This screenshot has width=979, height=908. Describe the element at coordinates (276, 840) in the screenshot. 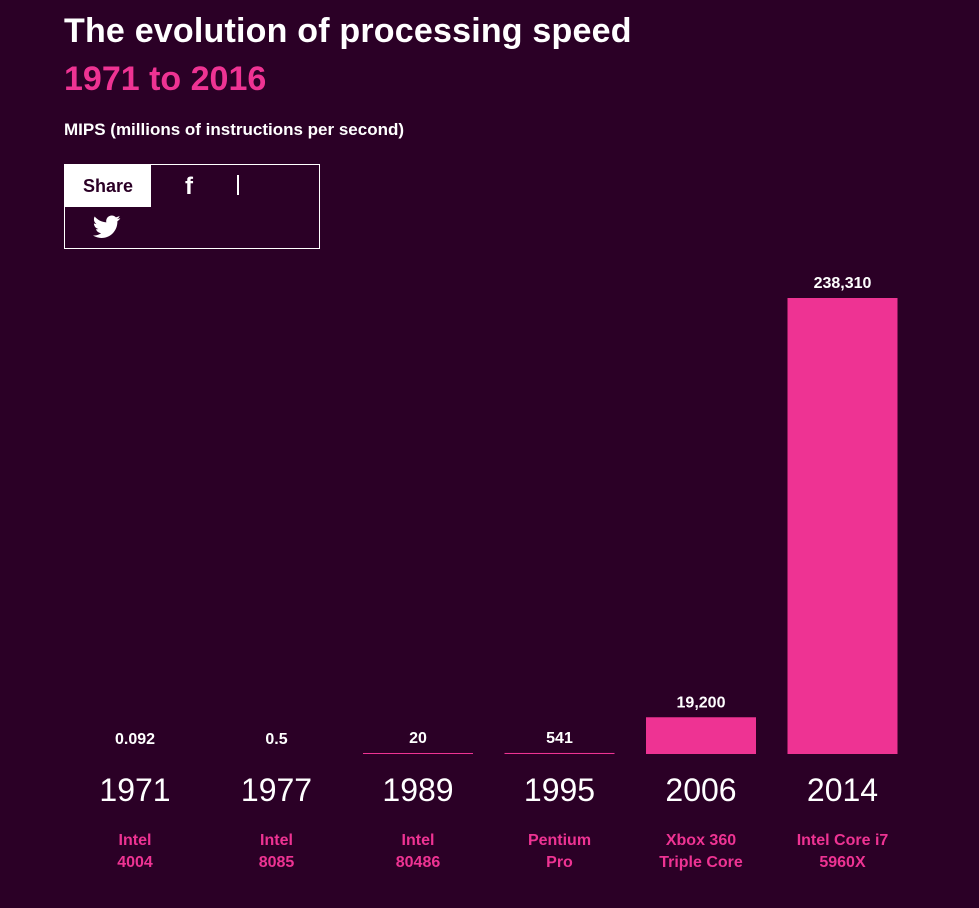

I see `processor-label-1977-1: Intel` at that location.